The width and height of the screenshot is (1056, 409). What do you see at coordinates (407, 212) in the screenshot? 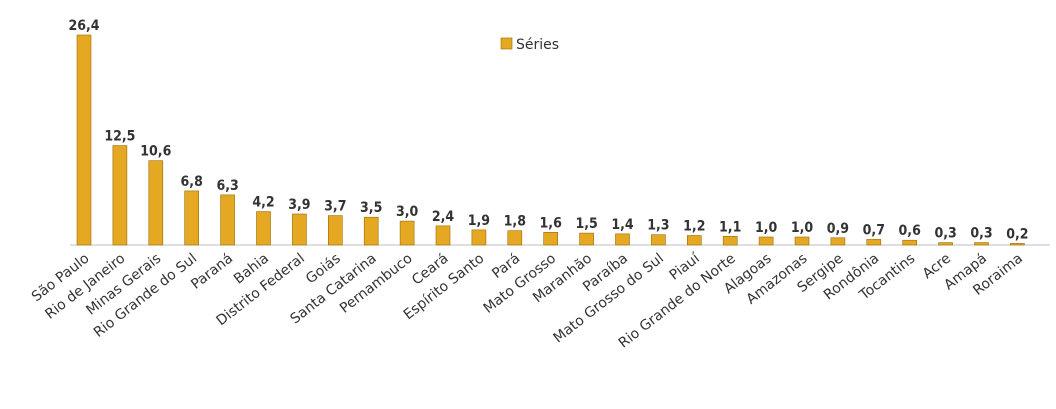
I see `value-label-pernambuco: 3,0` at bounding box center [407, 212].